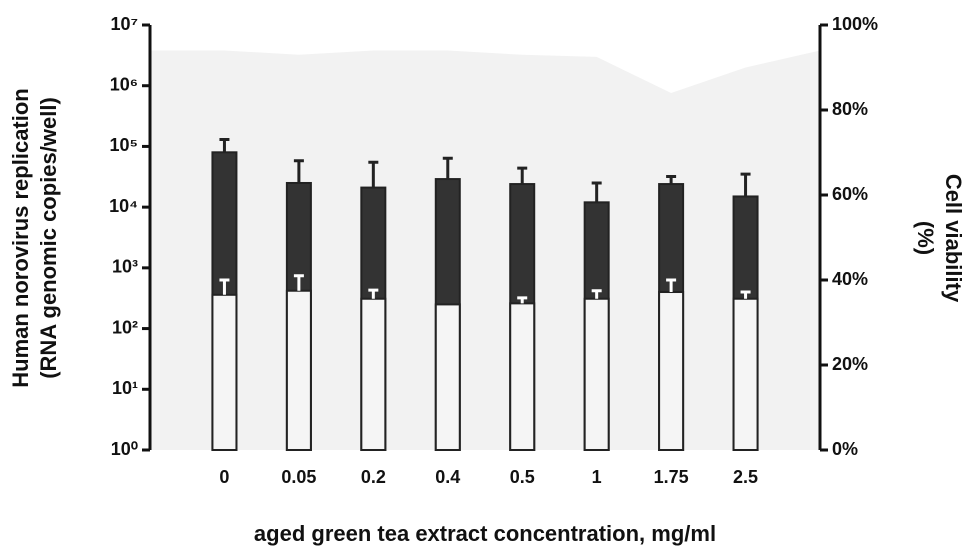 The height and width of the screenshot is (557, 975). Describe the element at coordinates (447, 477) in the screenshot. I see `x-tick-label: 0.4` at that location.